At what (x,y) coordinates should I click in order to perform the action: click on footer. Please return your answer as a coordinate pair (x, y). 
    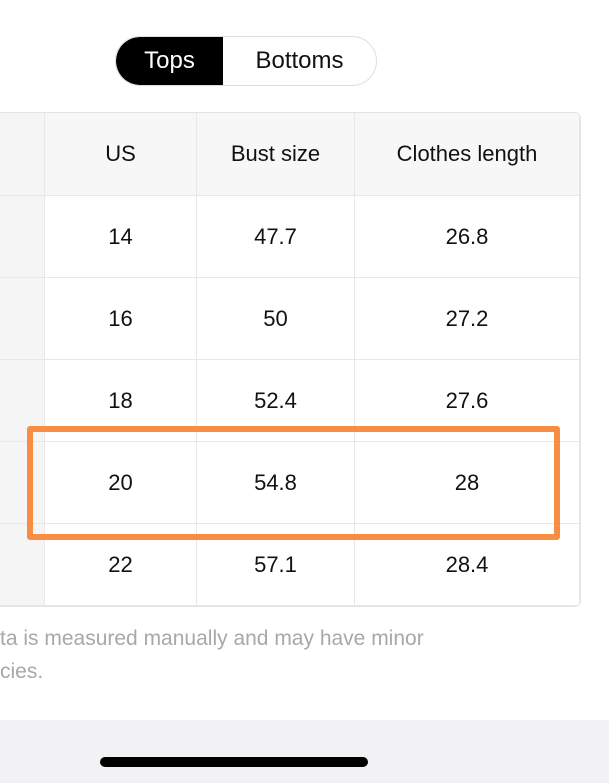
    Looking at the image, I should click on (304, 751).